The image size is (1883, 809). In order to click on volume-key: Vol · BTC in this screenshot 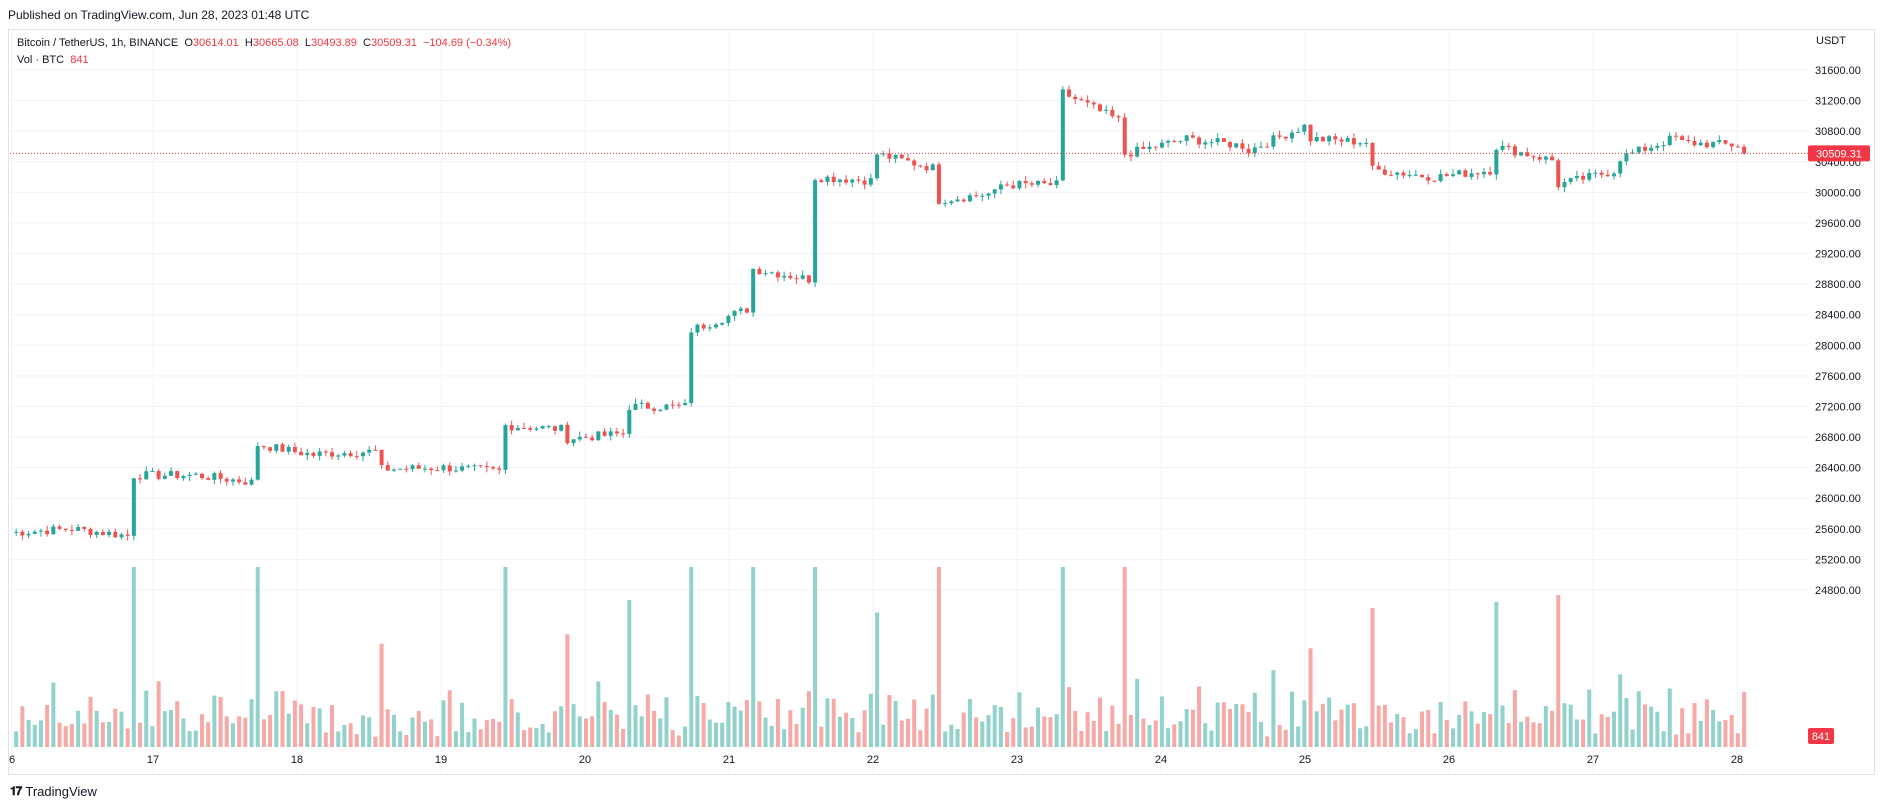, I will do `click(41, 60)`.